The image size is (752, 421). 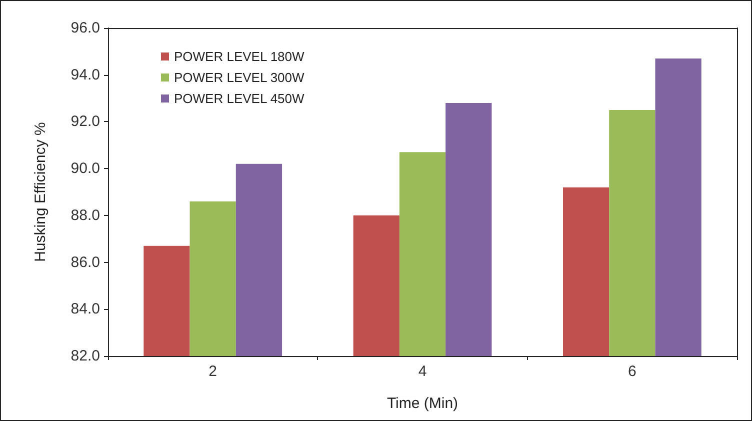 What do you see at coordinates (85, 121) in the screenshot?
I see `y-tick-label: 92.0` at bounding box center [85, 121].